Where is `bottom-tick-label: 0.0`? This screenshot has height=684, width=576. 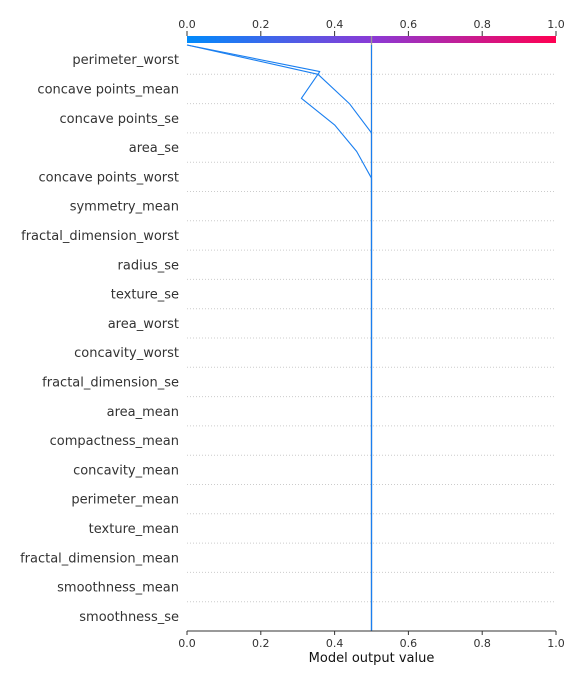
bottom-tick-label: 0.0 is located at coordinates (187, 643).